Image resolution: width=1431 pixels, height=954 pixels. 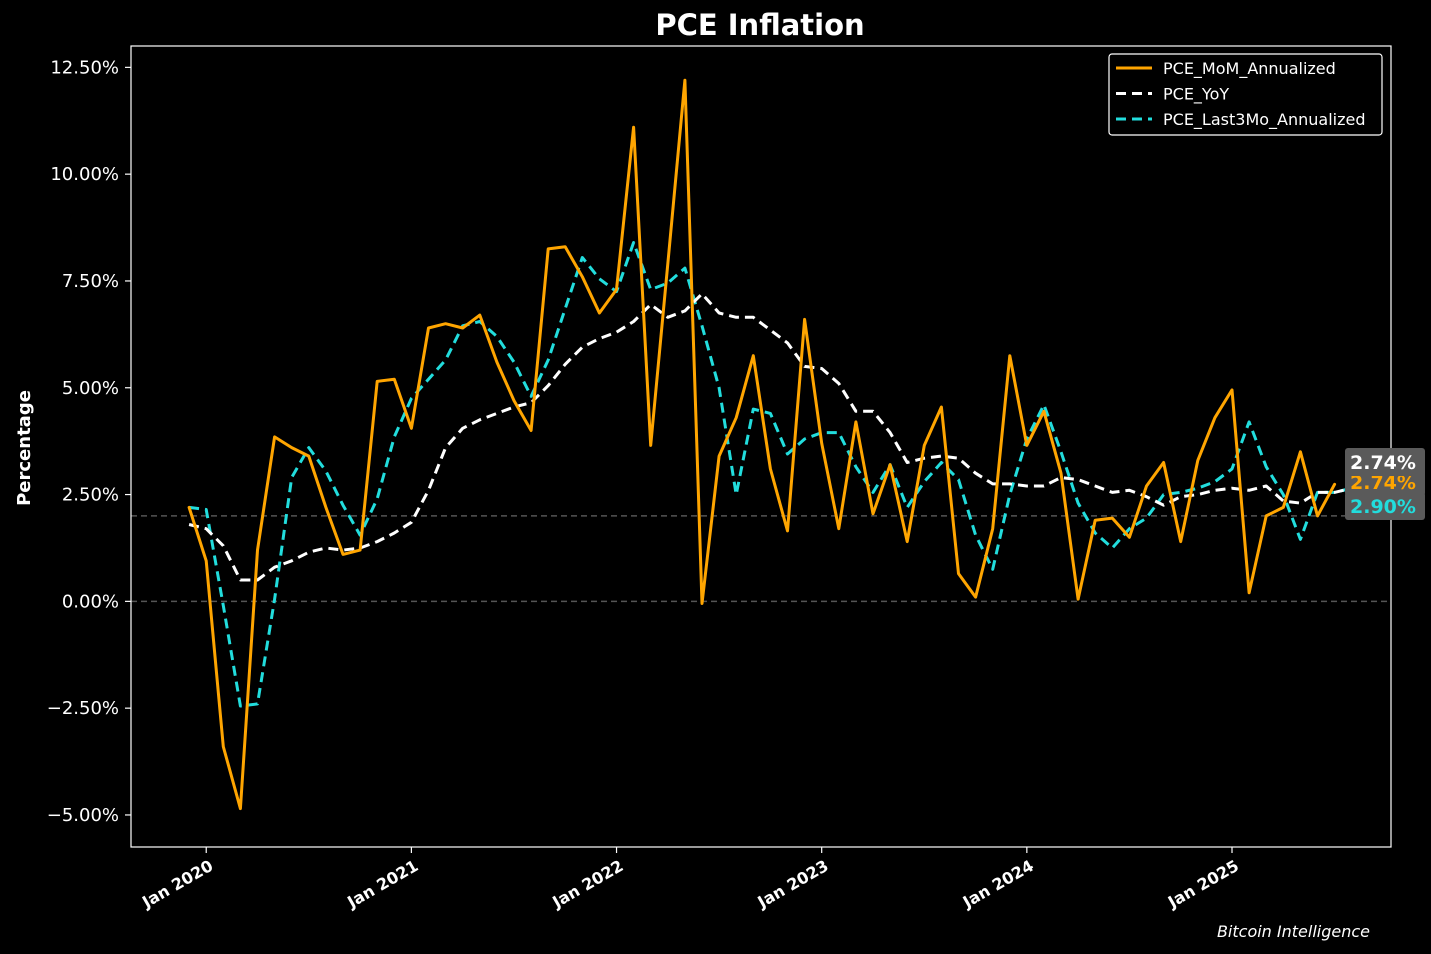 I want to click on end-label-PCE_MoM_Annualized: 2.74%, so click(x=1383, y=463).